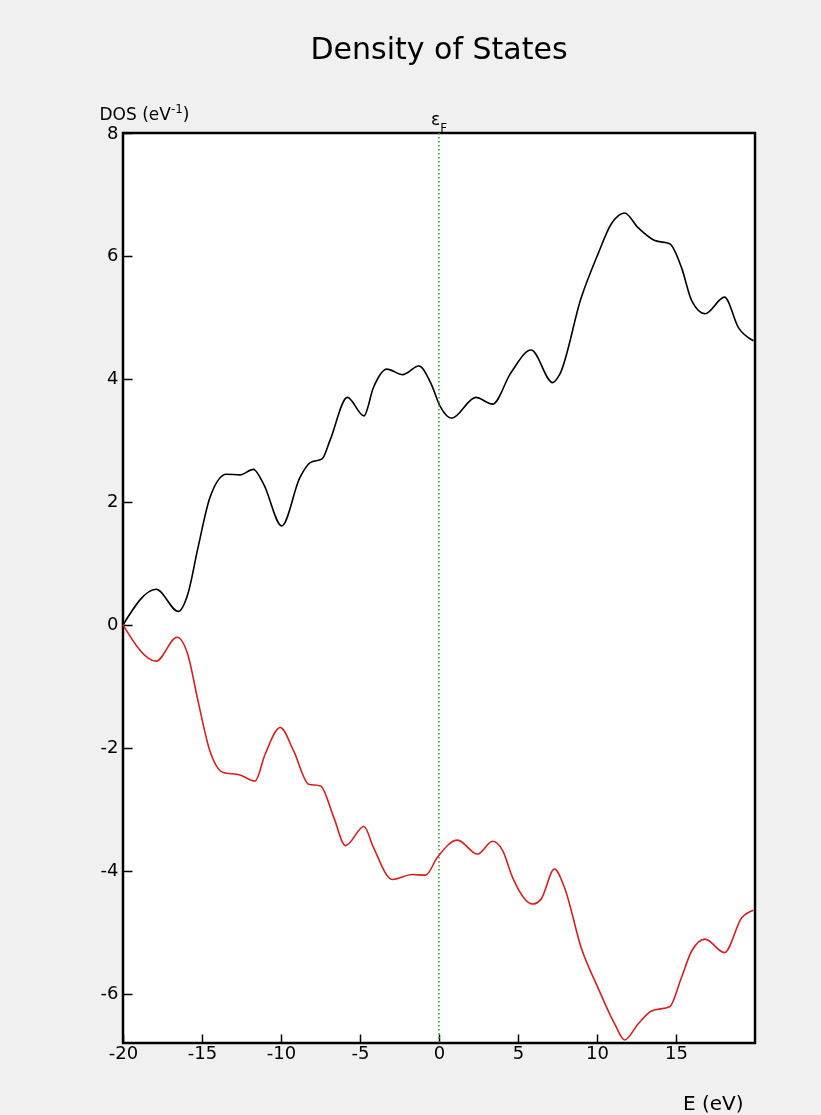 The width and height of the screenshot is (821, 1115). I want to click on y-axis-title: DOS (eV$^{-1}$), so click(144, 112).